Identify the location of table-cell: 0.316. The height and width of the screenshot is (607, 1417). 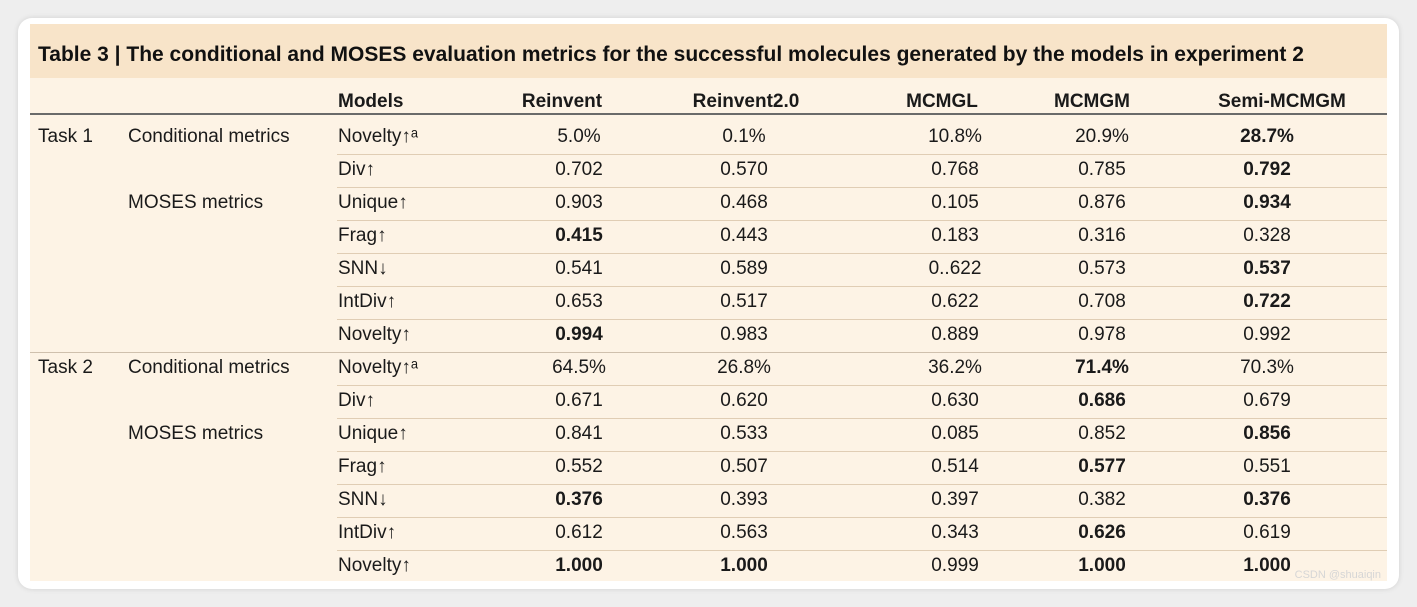
(1102, 235).